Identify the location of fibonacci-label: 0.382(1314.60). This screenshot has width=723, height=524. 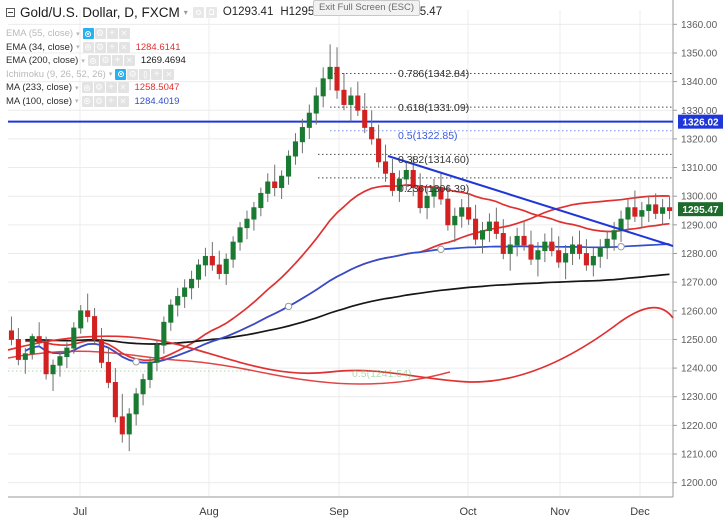
(433, 160).